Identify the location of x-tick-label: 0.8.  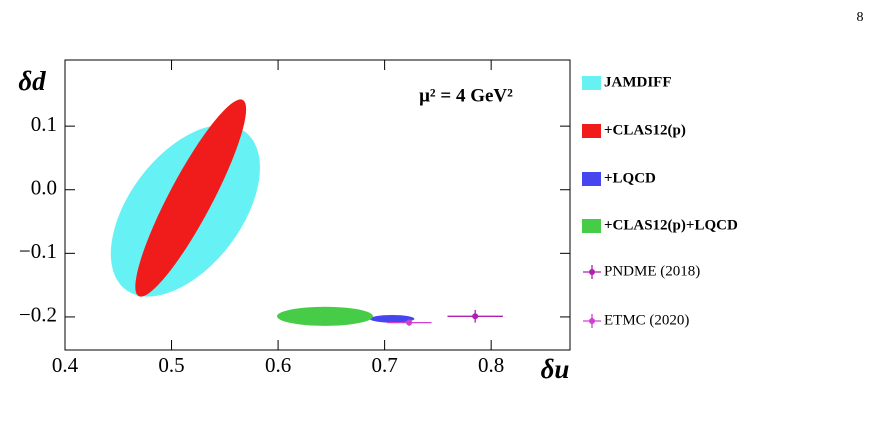
(491, 365).